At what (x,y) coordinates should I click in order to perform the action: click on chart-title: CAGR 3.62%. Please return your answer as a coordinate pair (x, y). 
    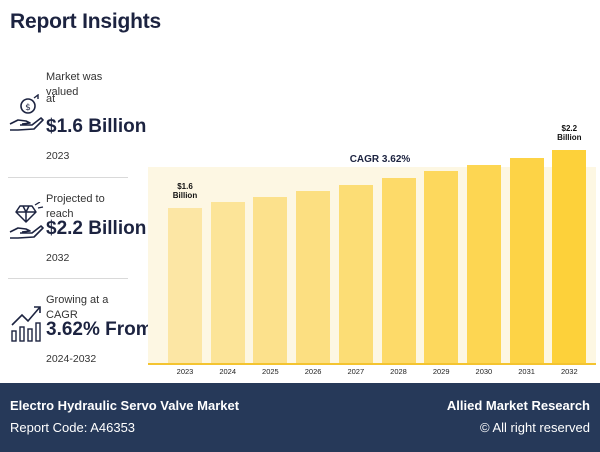
    Looking at the image, I should click on (380, 159).